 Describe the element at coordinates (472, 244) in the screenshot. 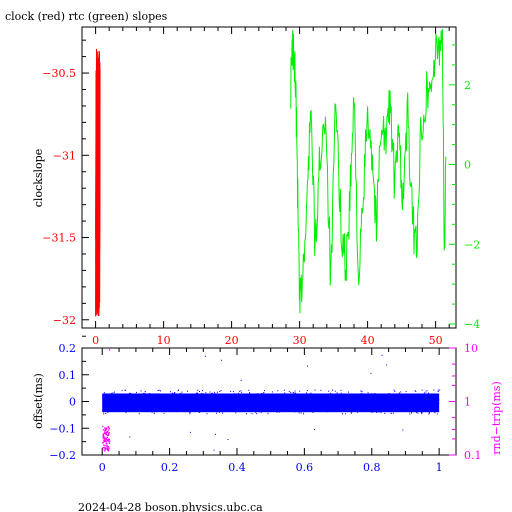

I see `rtc-y-tick-label: −2` at that location.